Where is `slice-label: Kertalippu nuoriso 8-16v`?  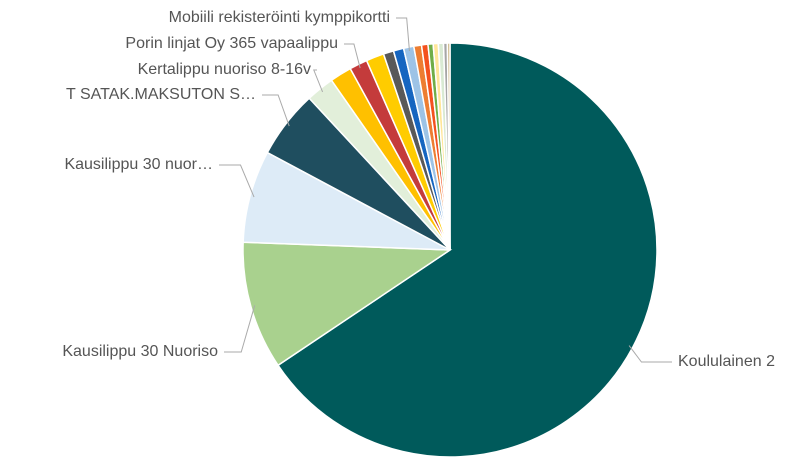
slice-label: Kertalippu nuoriso 8-16v is located at coordinates (224, 69).